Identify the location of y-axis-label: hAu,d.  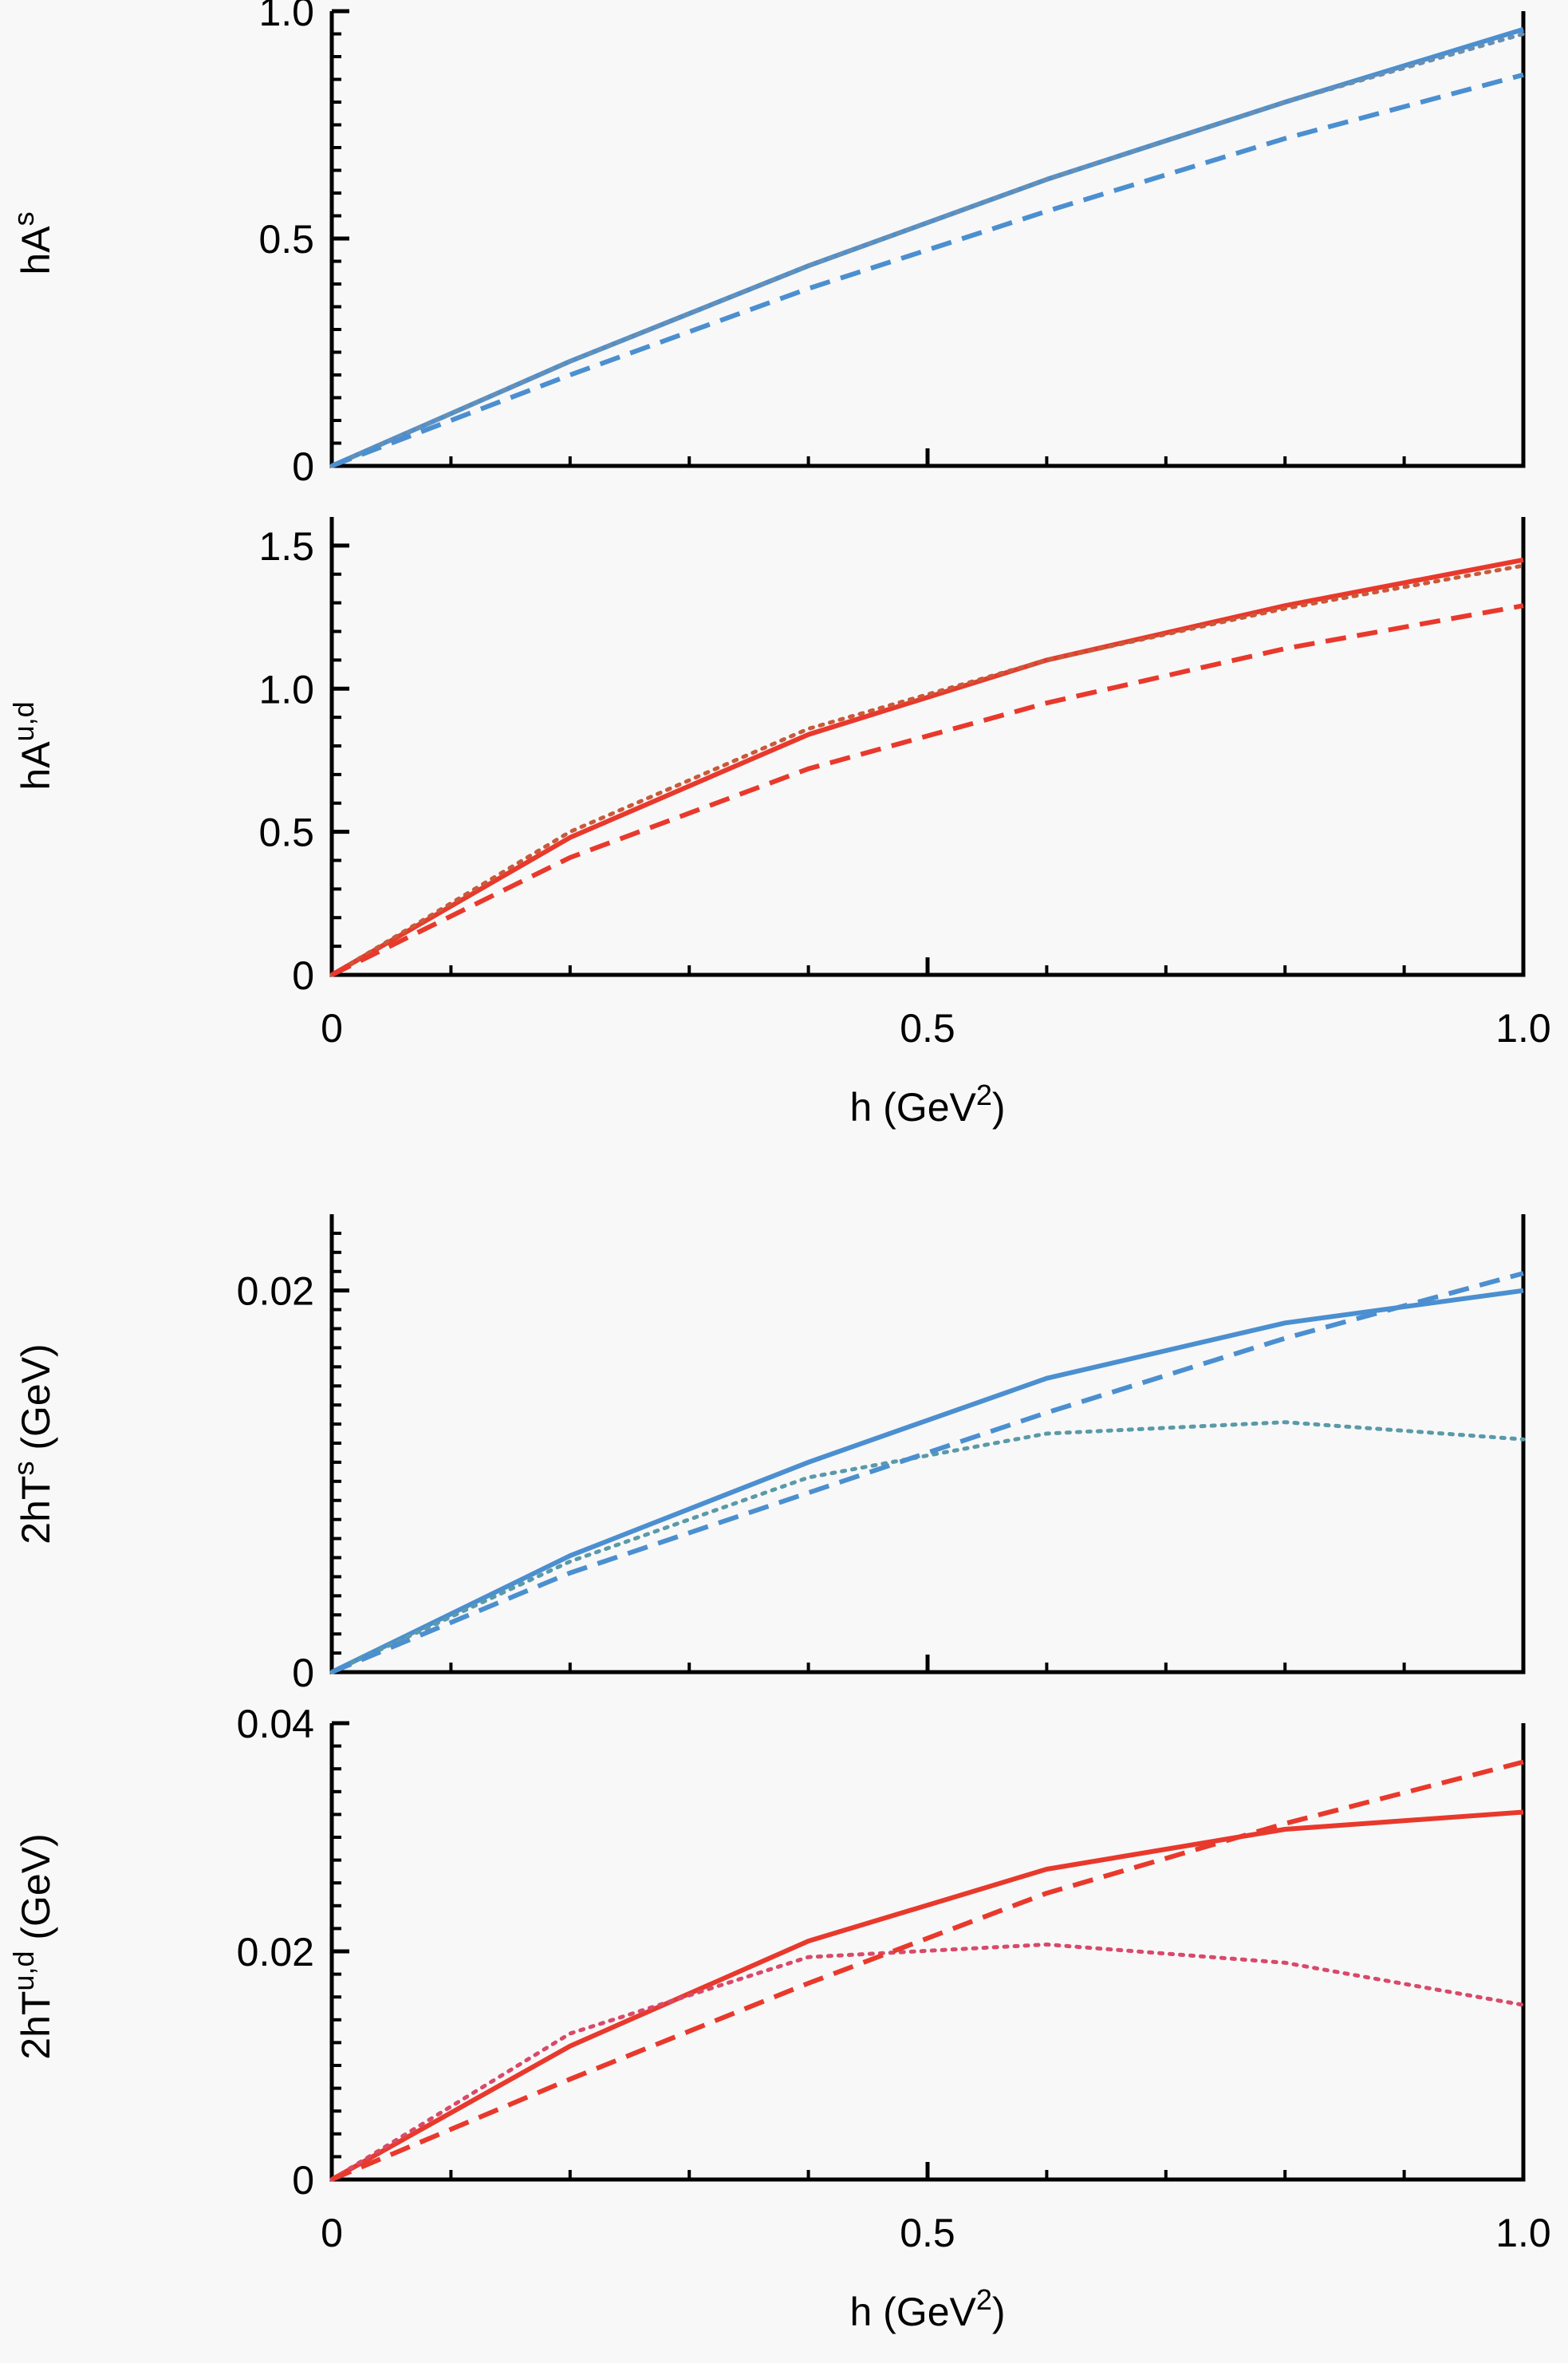
(32, 746).